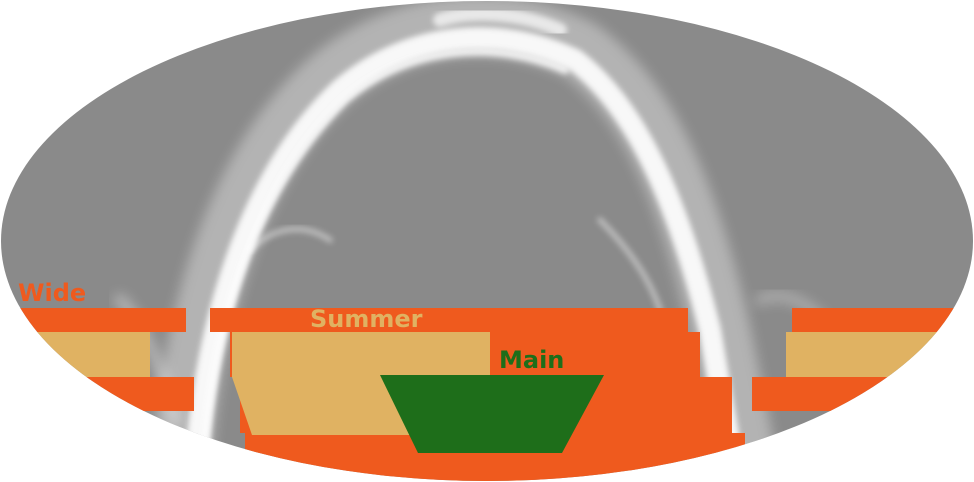 This screenshot has height=482, width=974. What do you see at coordinates (52, 293) in the screenshot?
I see `wide-label: Wide` at bounding box center [52, 293].